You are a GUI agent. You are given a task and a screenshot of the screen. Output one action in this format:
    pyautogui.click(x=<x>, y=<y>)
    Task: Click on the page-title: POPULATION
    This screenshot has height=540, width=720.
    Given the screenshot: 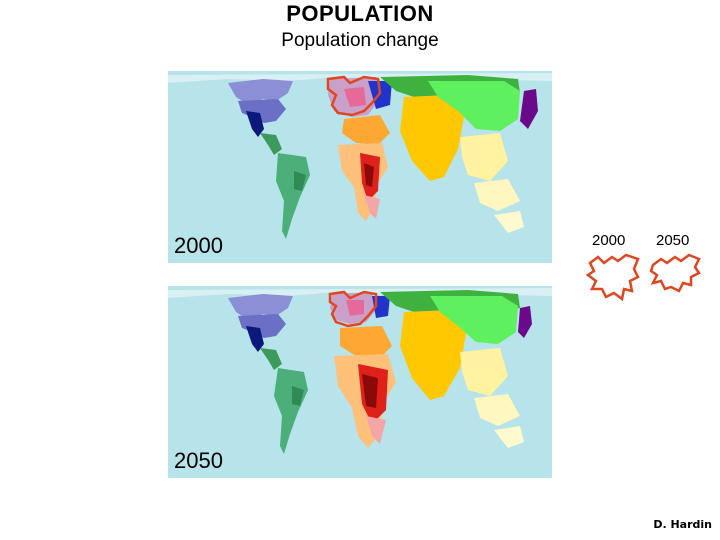 What is the action you would take?
    pyautogui.click(x=360, y=13)
    